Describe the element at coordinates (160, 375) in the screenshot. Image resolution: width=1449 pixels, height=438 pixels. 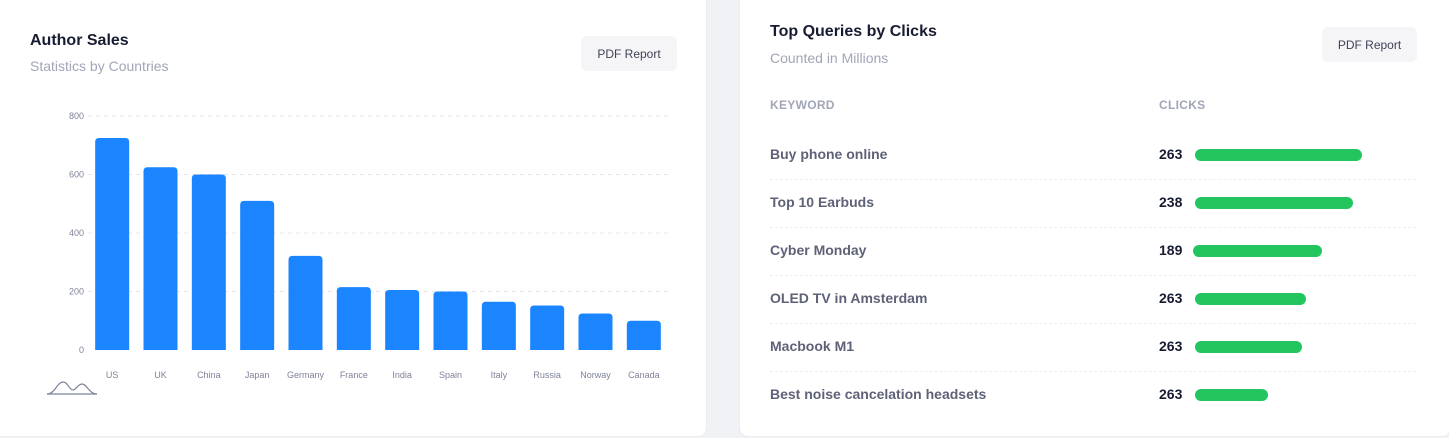
I see `x-tick-label: UK` at that location.